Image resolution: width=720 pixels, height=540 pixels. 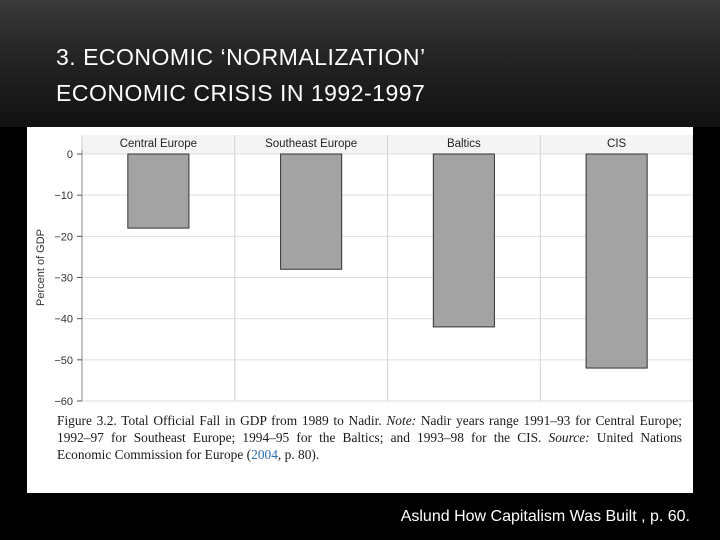 I want to click on category-label-1: Southeast Europe, so click(x=311, y=144).